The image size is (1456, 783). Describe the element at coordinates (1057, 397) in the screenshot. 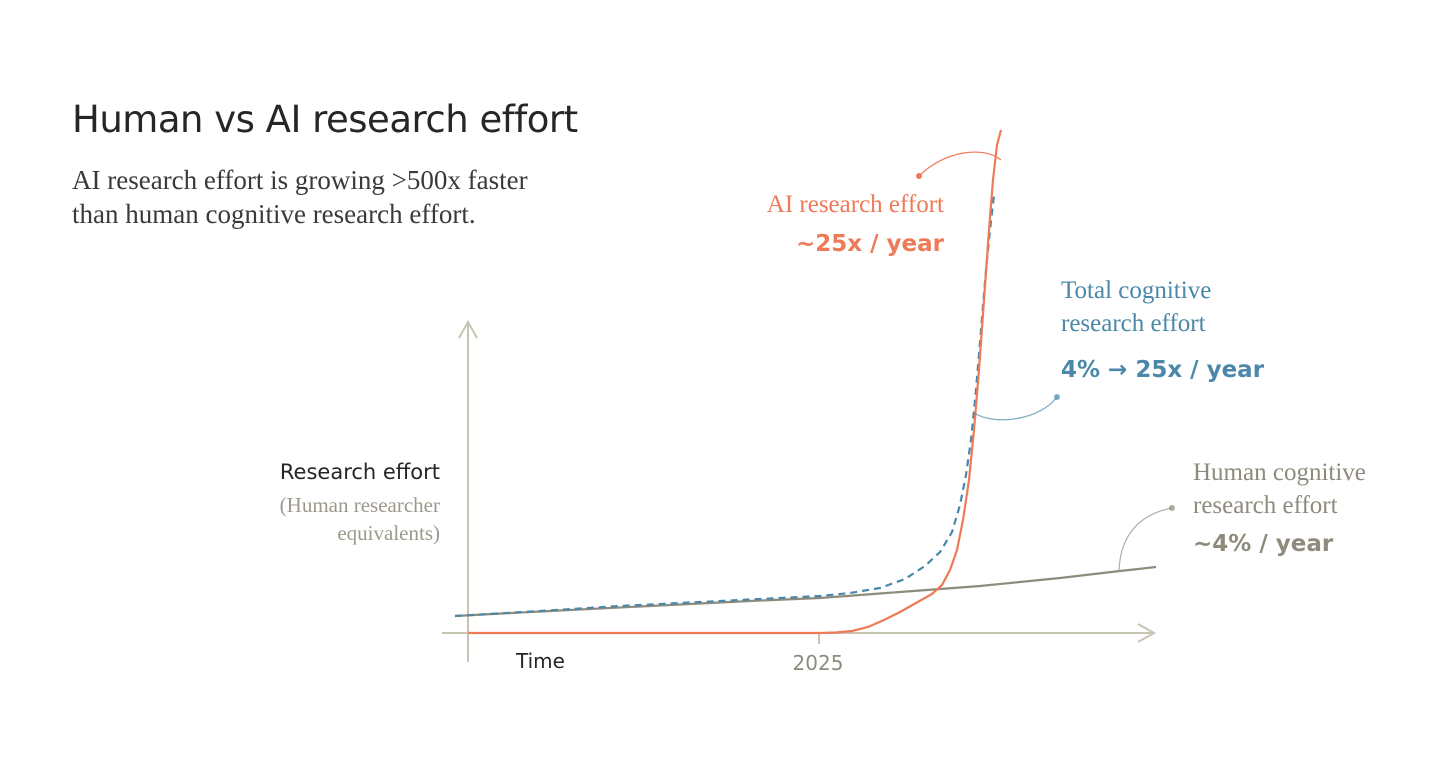

I see `total-leader-dot` at that location.